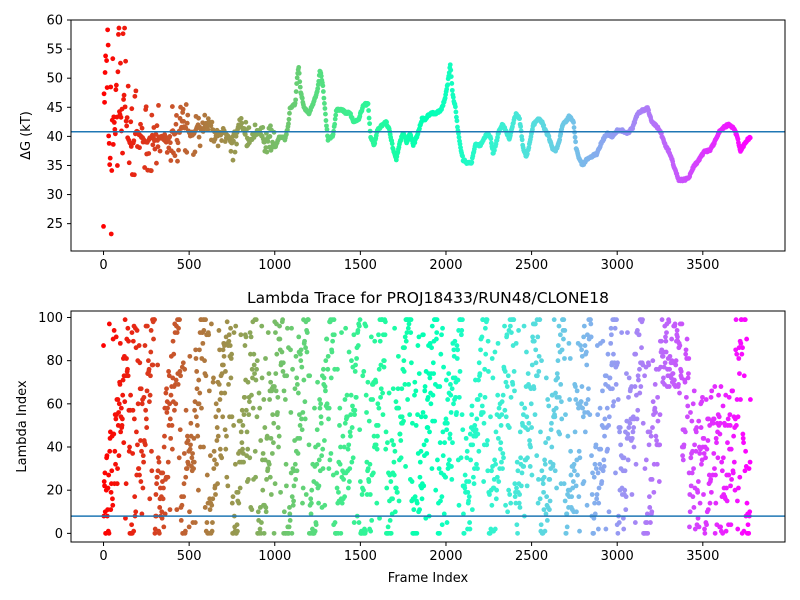 The image size is (800, 600). Describe the element at coordinates (445, 265) in the screenshot. I see `top-x-tick-label: 2000` at that location.